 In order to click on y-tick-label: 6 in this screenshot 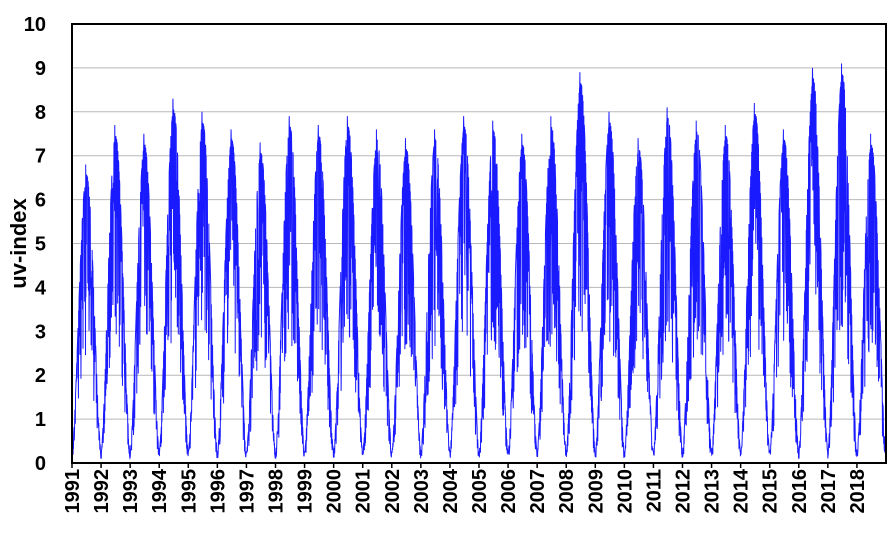, I will do `click(40, 201)`.